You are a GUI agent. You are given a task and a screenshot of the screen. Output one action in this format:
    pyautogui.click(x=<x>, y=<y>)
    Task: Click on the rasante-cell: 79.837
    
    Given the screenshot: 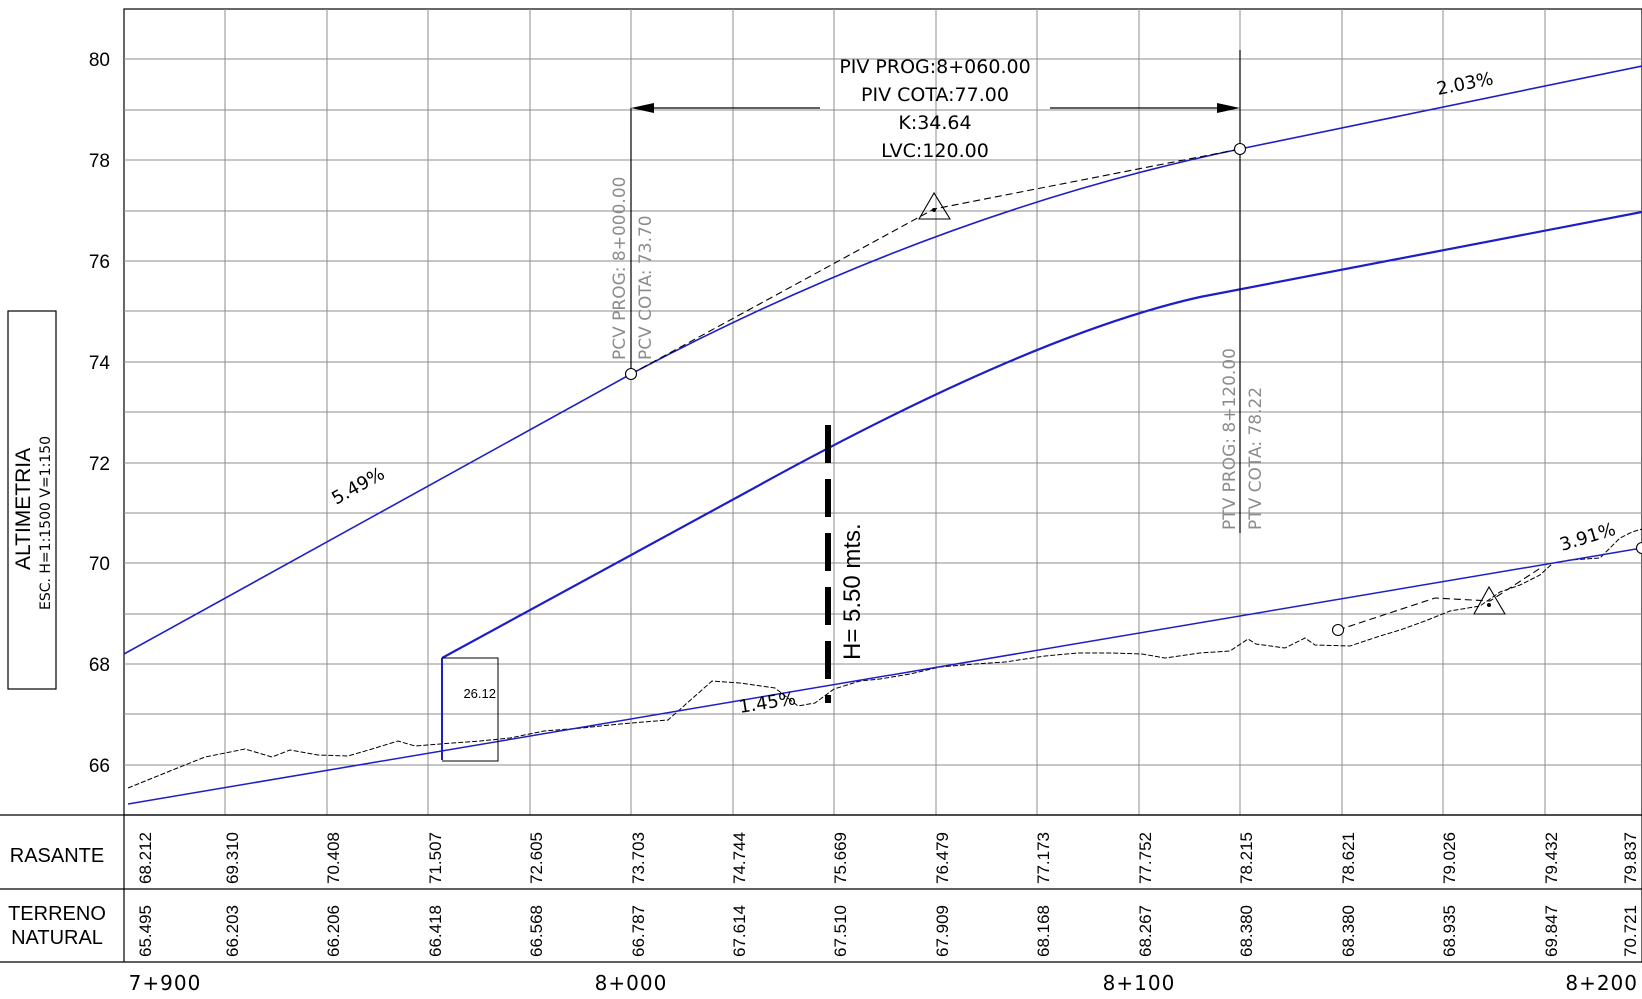 What is the action you would take?
    pyautogui.click(x=1630, y=858)
    